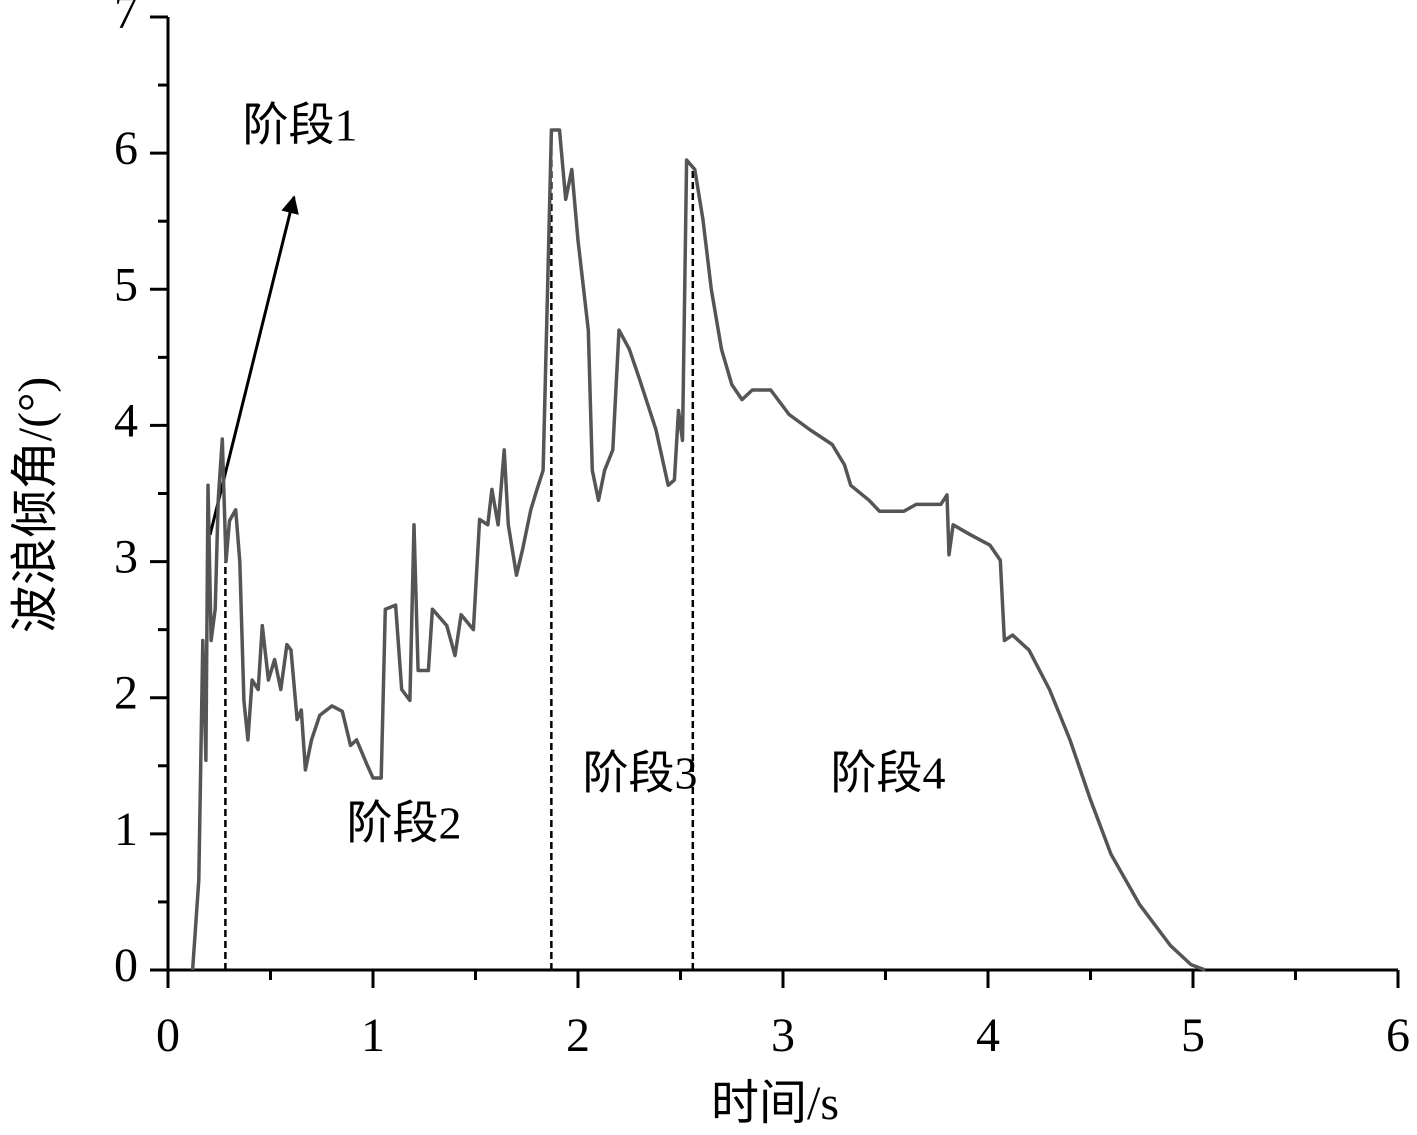 The width and height of the screenshot is (1417, 1135). I want to click on x-tick-label: 1, so click(373, 1035).